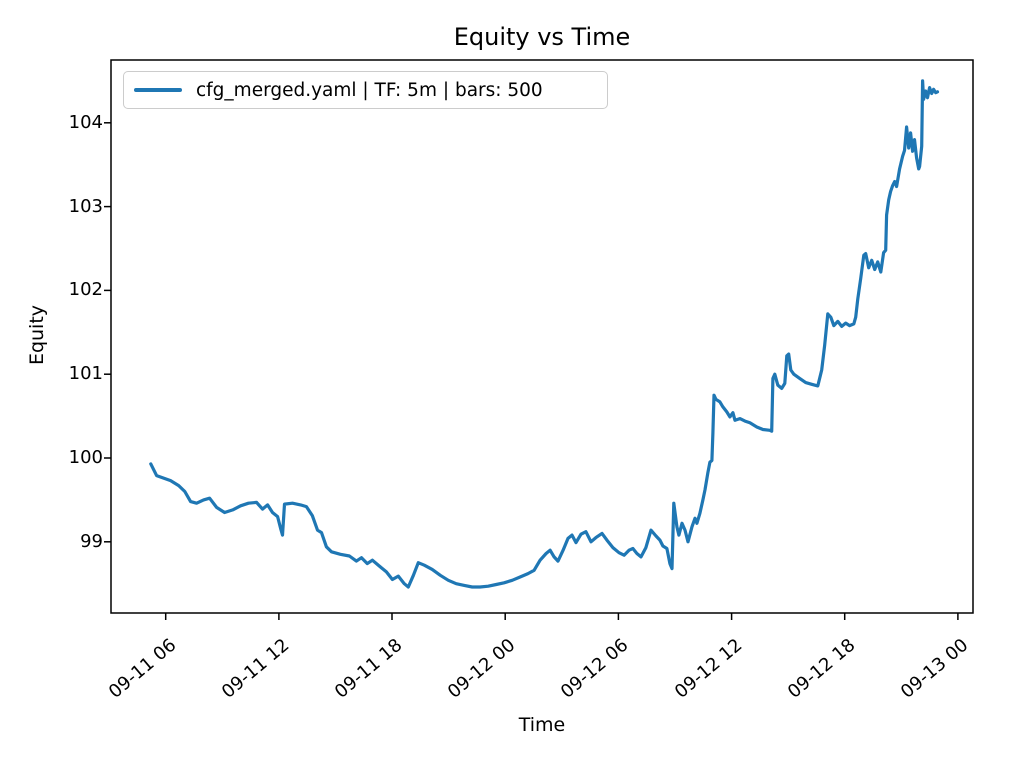 This screenshot has height=768, width=1024. I want to click on y-tick-label: 101, so click(85, 374).